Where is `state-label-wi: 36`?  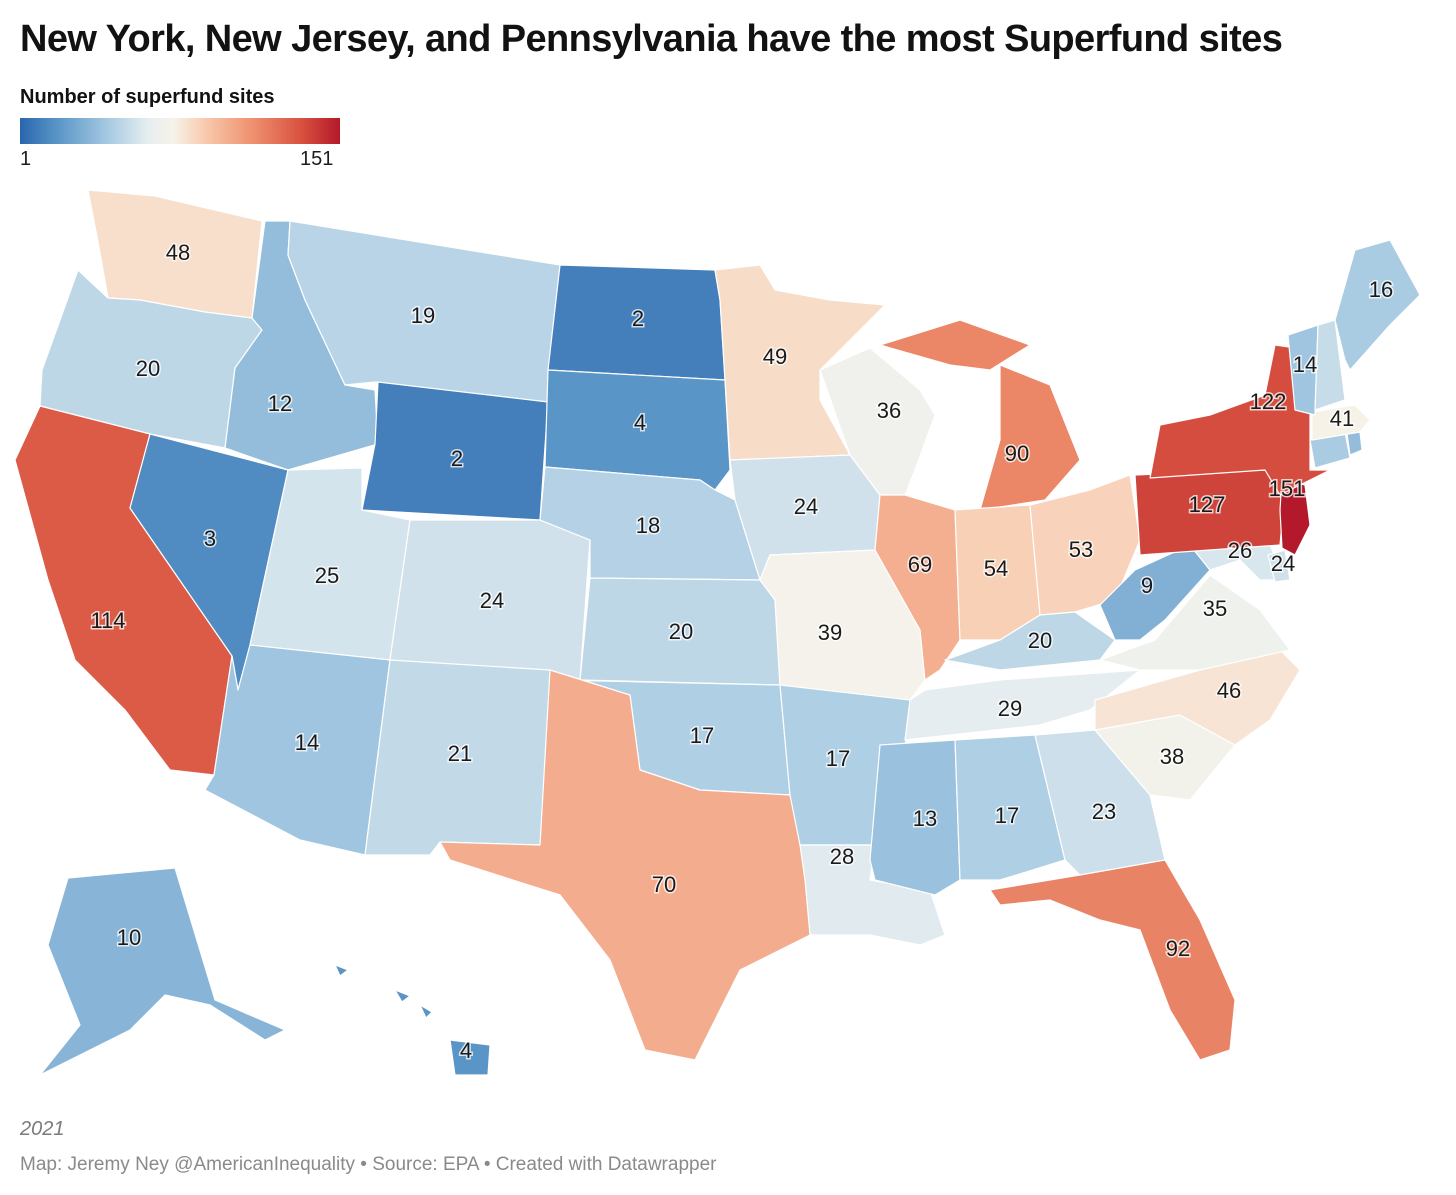
state-label-wi: 36 is located at coordinates (889, 410).